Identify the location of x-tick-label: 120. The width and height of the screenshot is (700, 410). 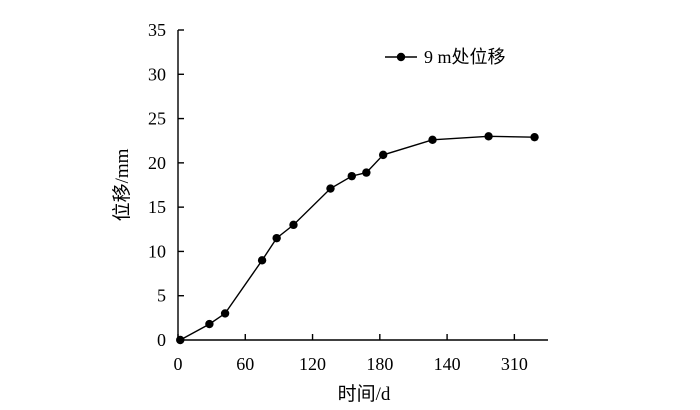
(312, 364).